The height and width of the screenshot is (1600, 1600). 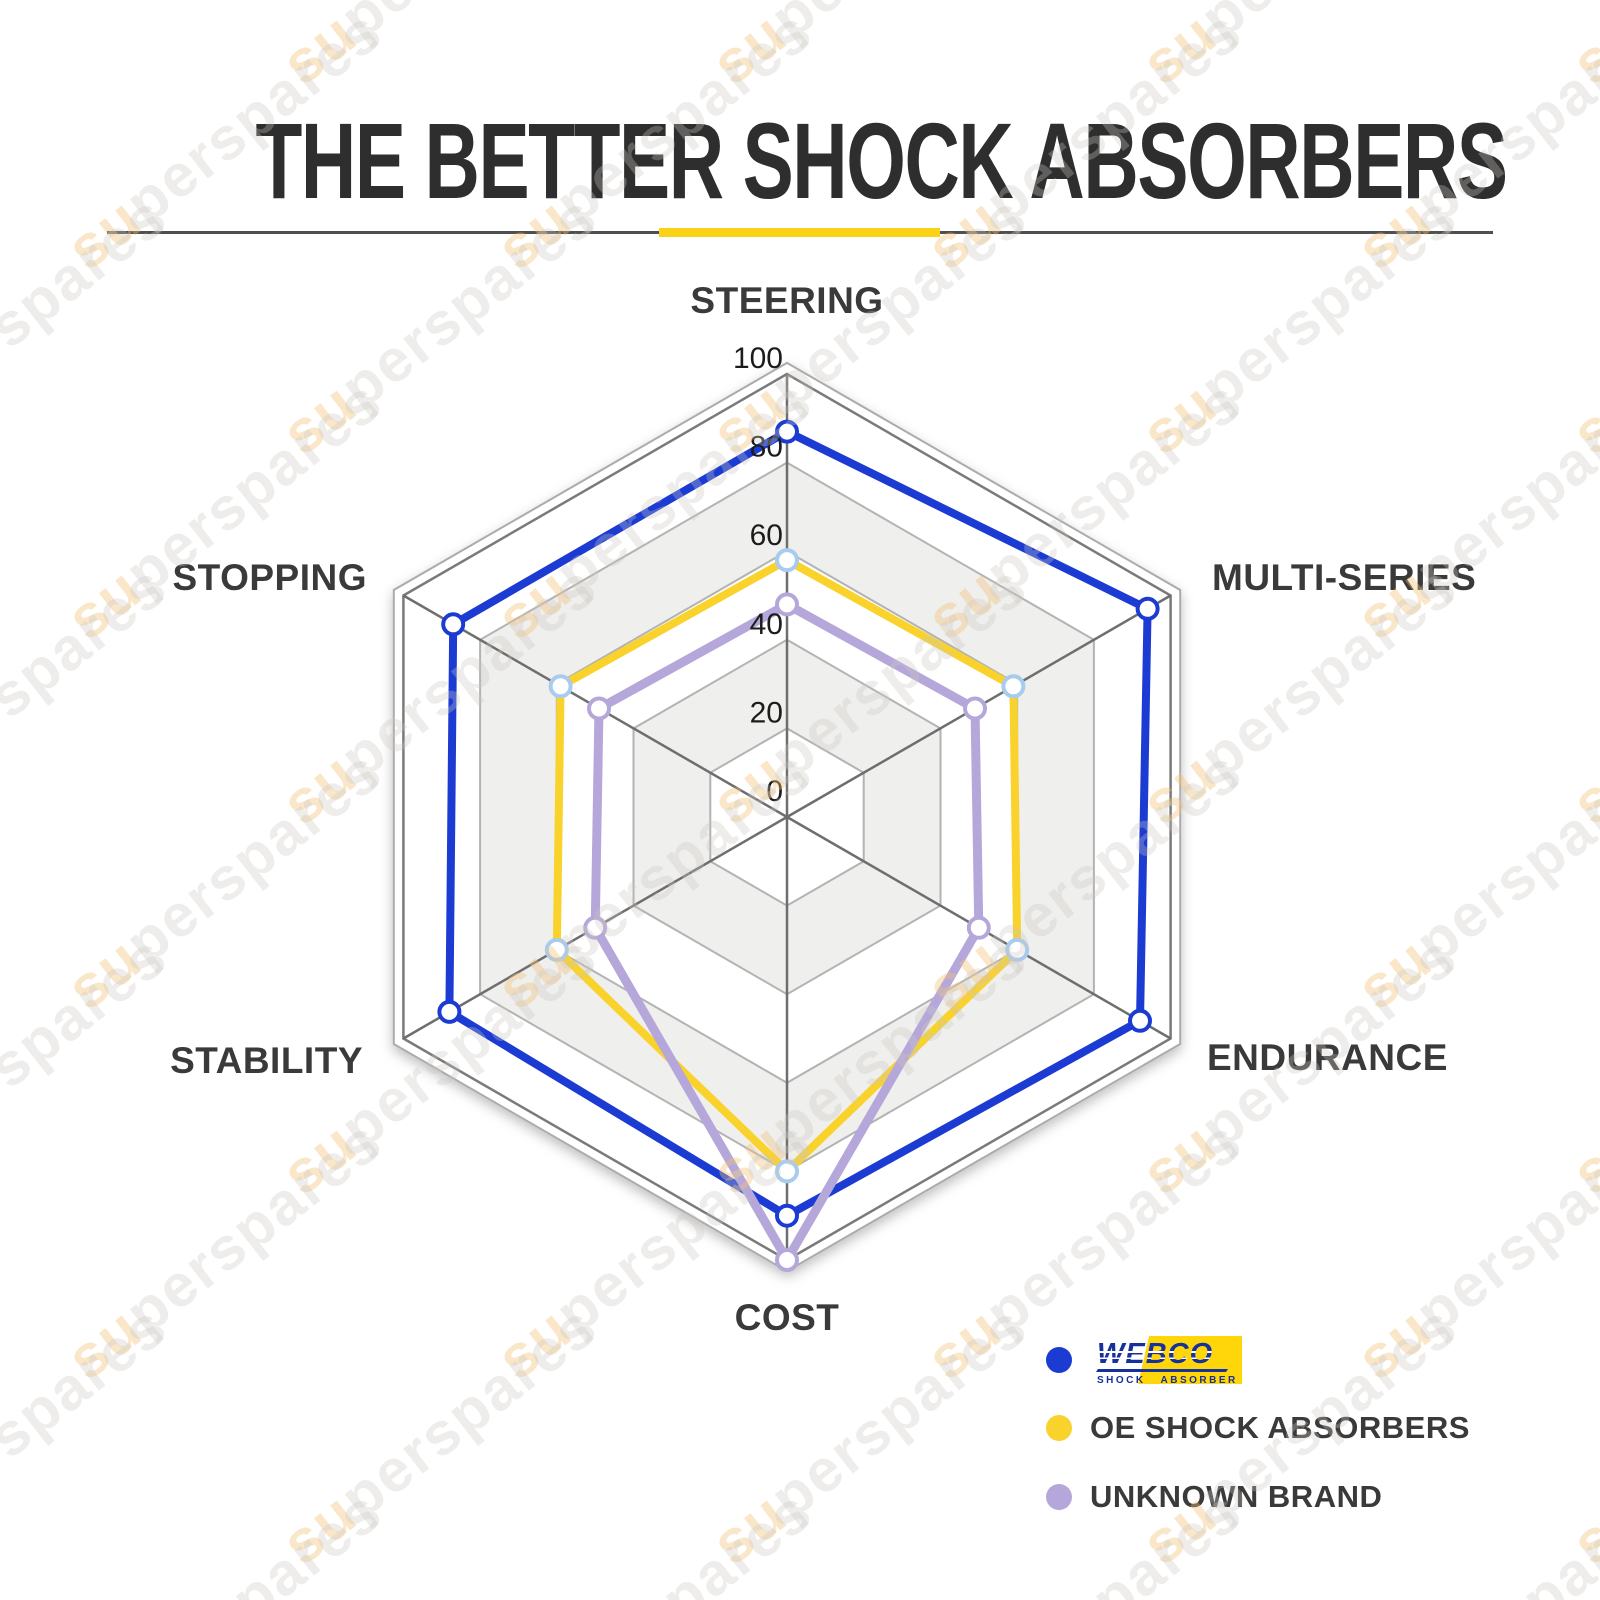 What do you see at coordinates (266, 1060) in the screenshot?
I see `axis-label-stability: STABILITY` at bounding box center [266, 1060].